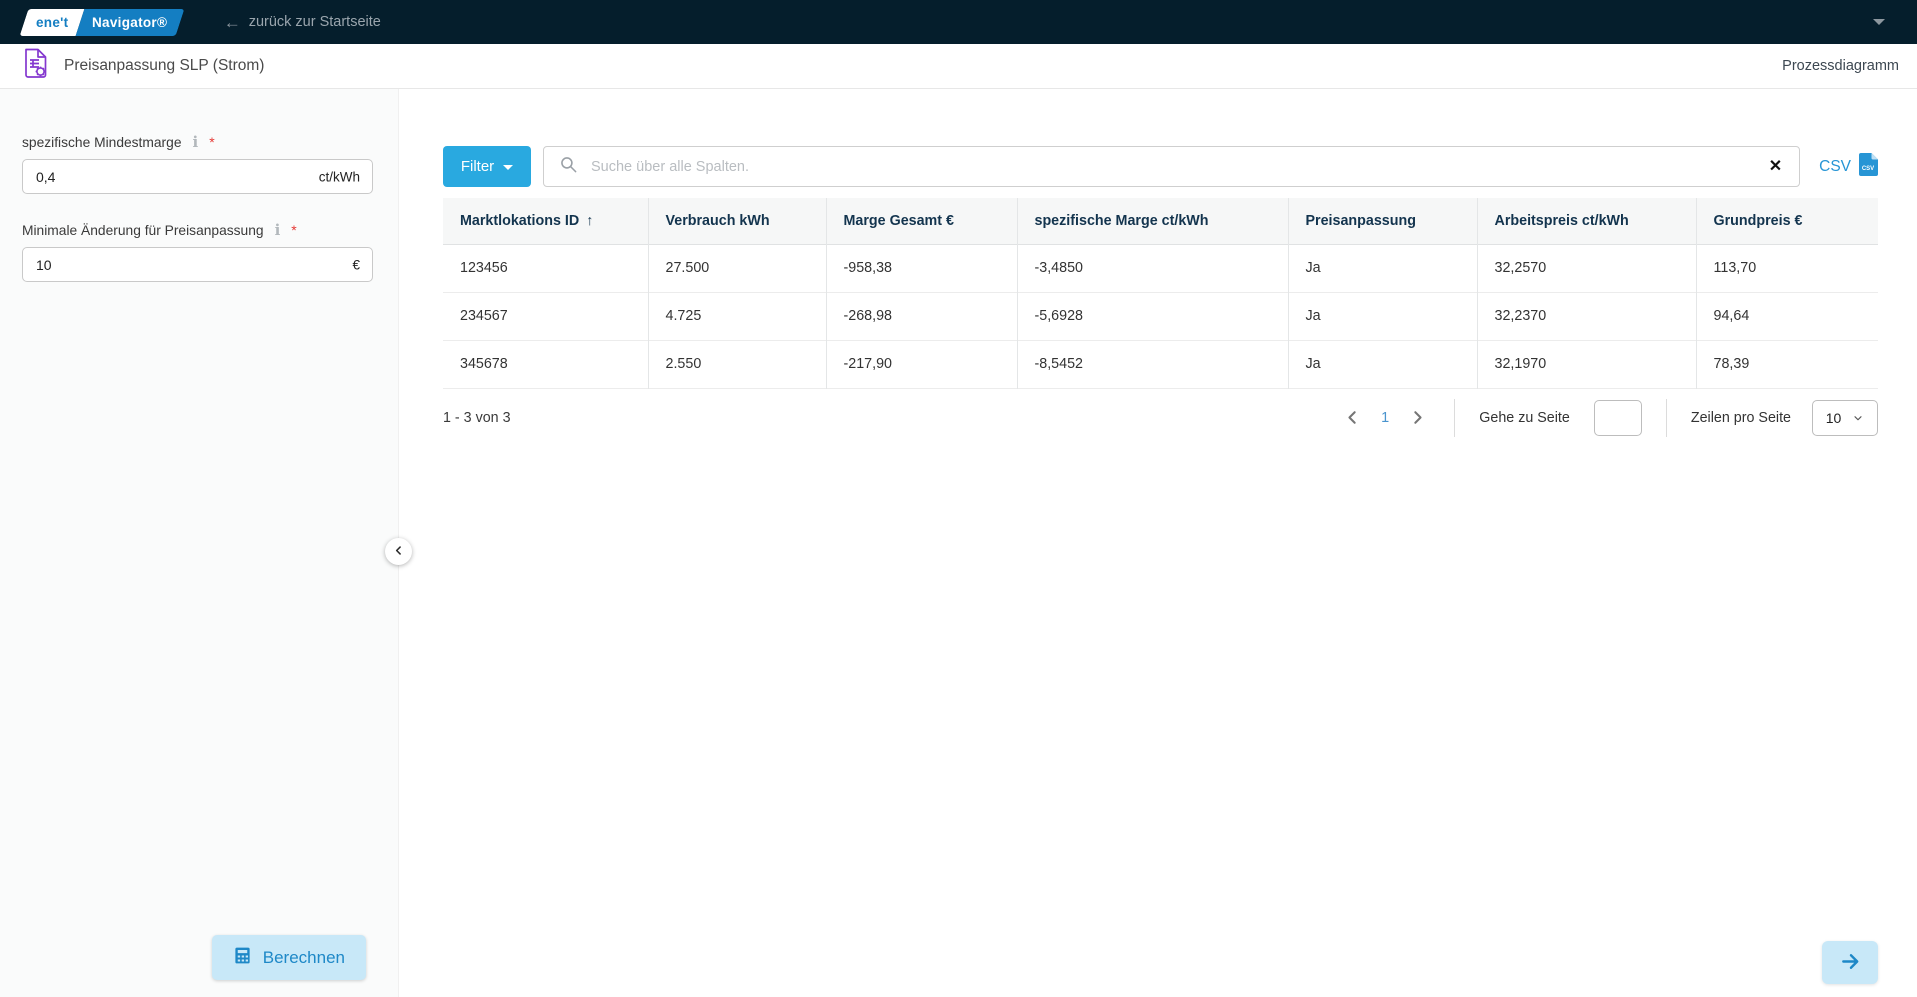 This screenshot has width=1917, height=997. Describe the element at coordinates (1352, 417) in the screenshot. I see `previous-page-button` at that location.